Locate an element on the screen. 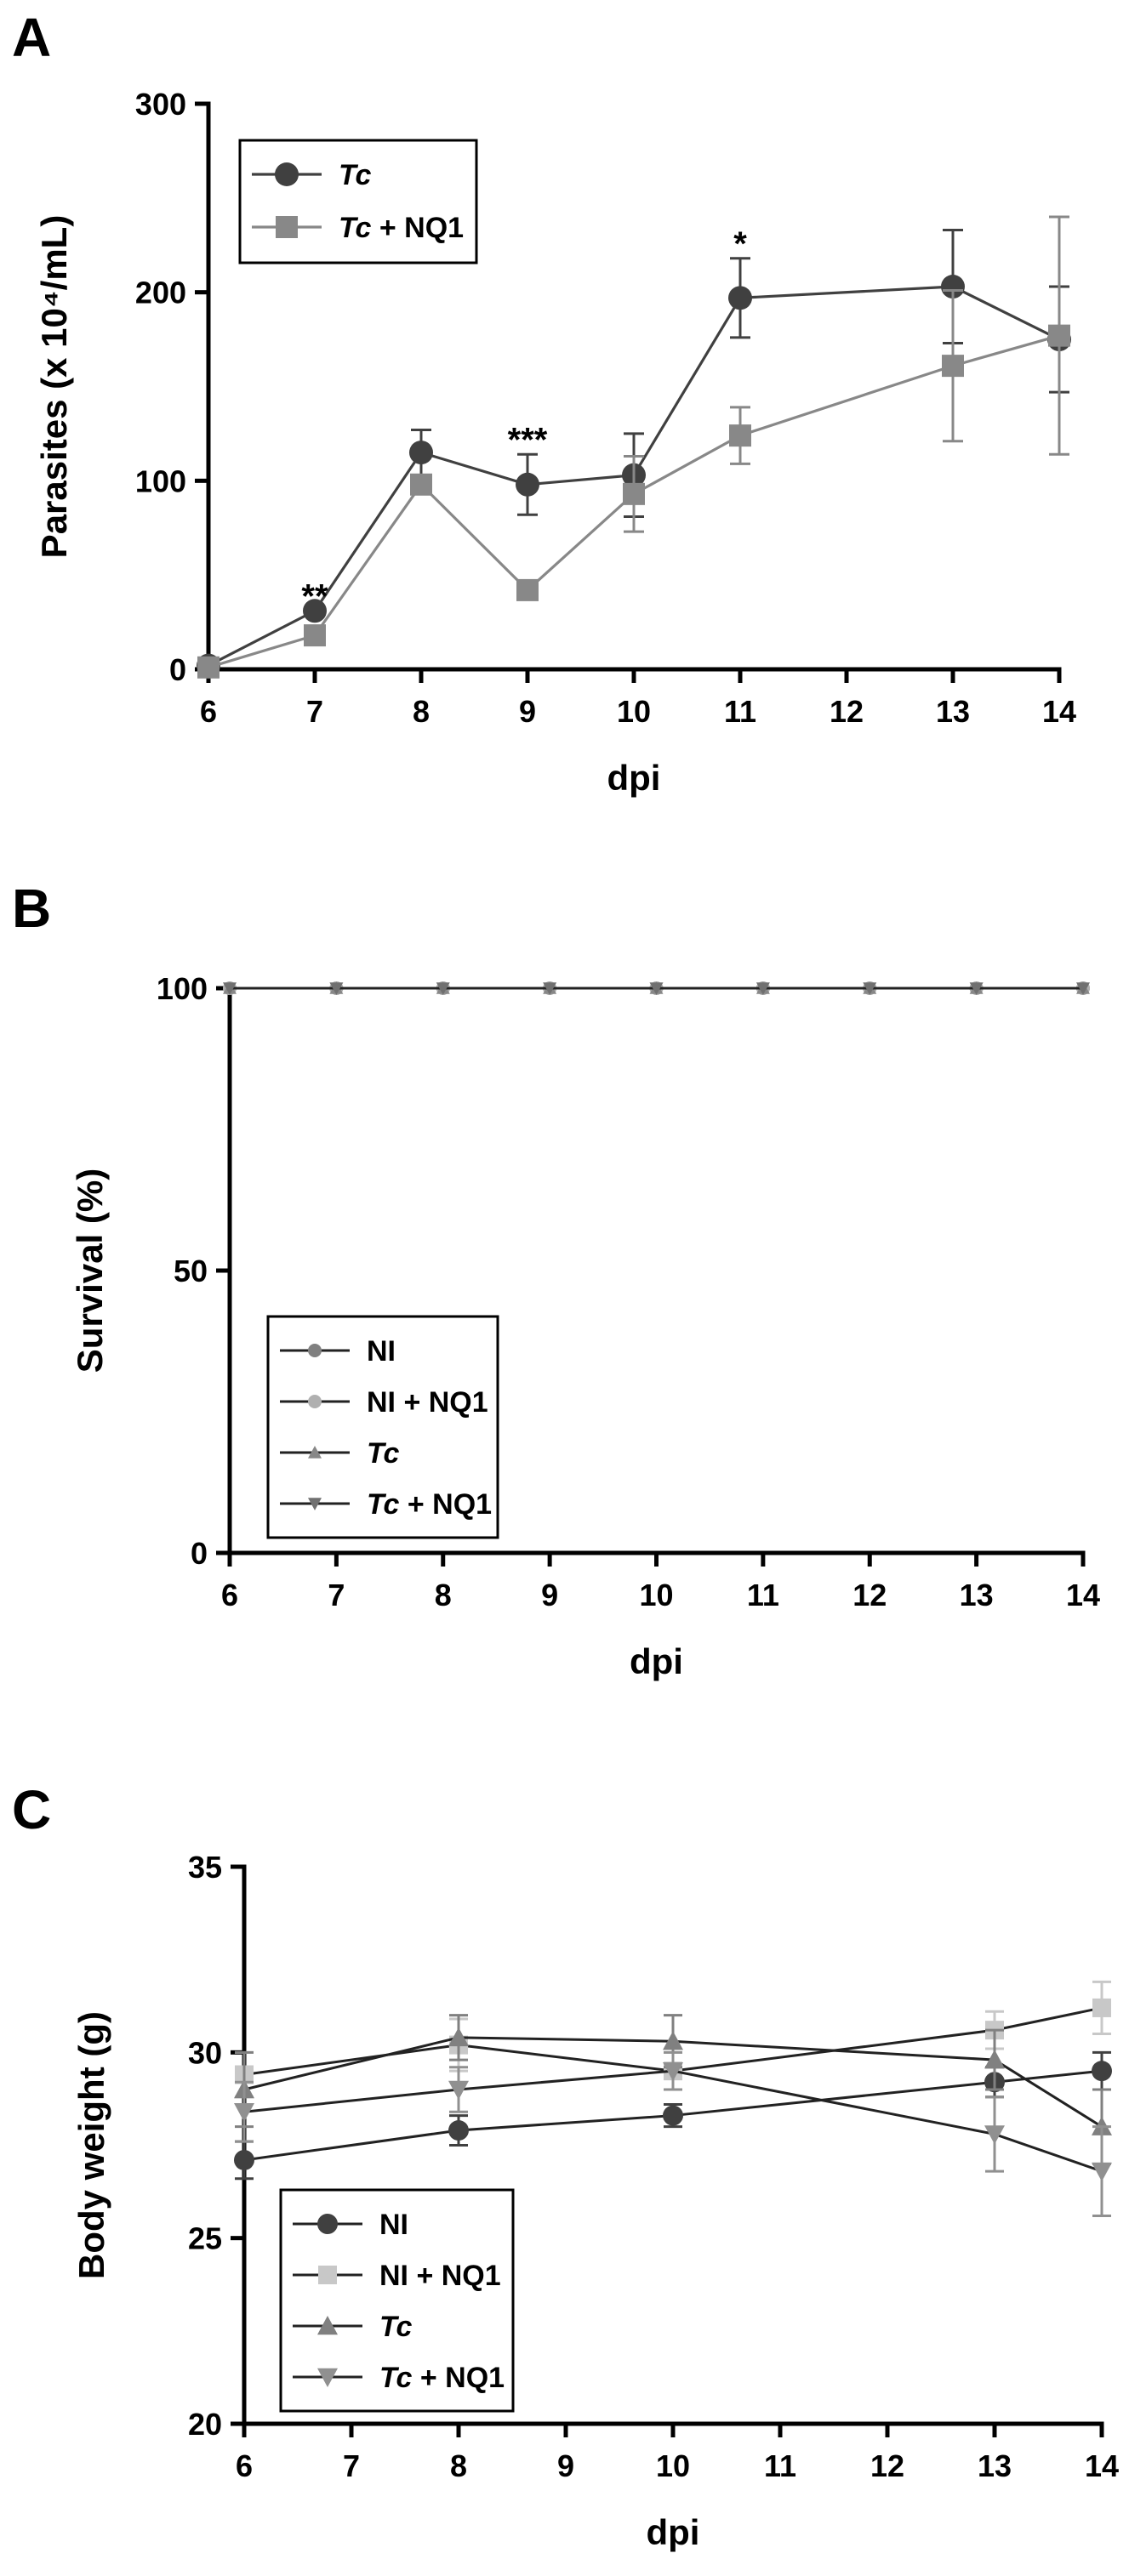  series-line-tc is located at coordinates (634, 476).